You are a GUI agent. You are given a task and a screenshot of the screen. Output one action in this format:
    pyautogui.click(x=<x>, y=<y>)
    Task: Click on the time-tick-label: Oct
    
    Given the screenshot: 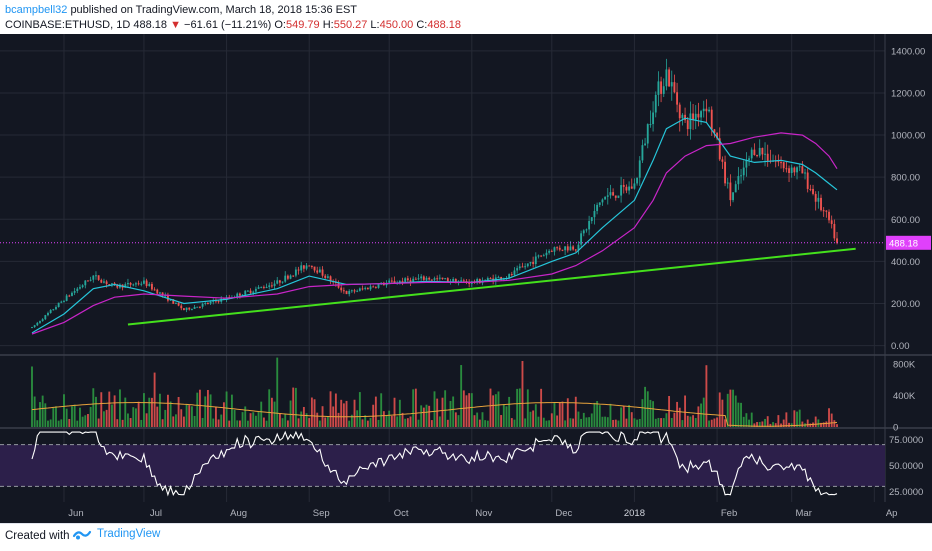 What is the action you would take?
    pyautogui.click(x=401, y=513)
    